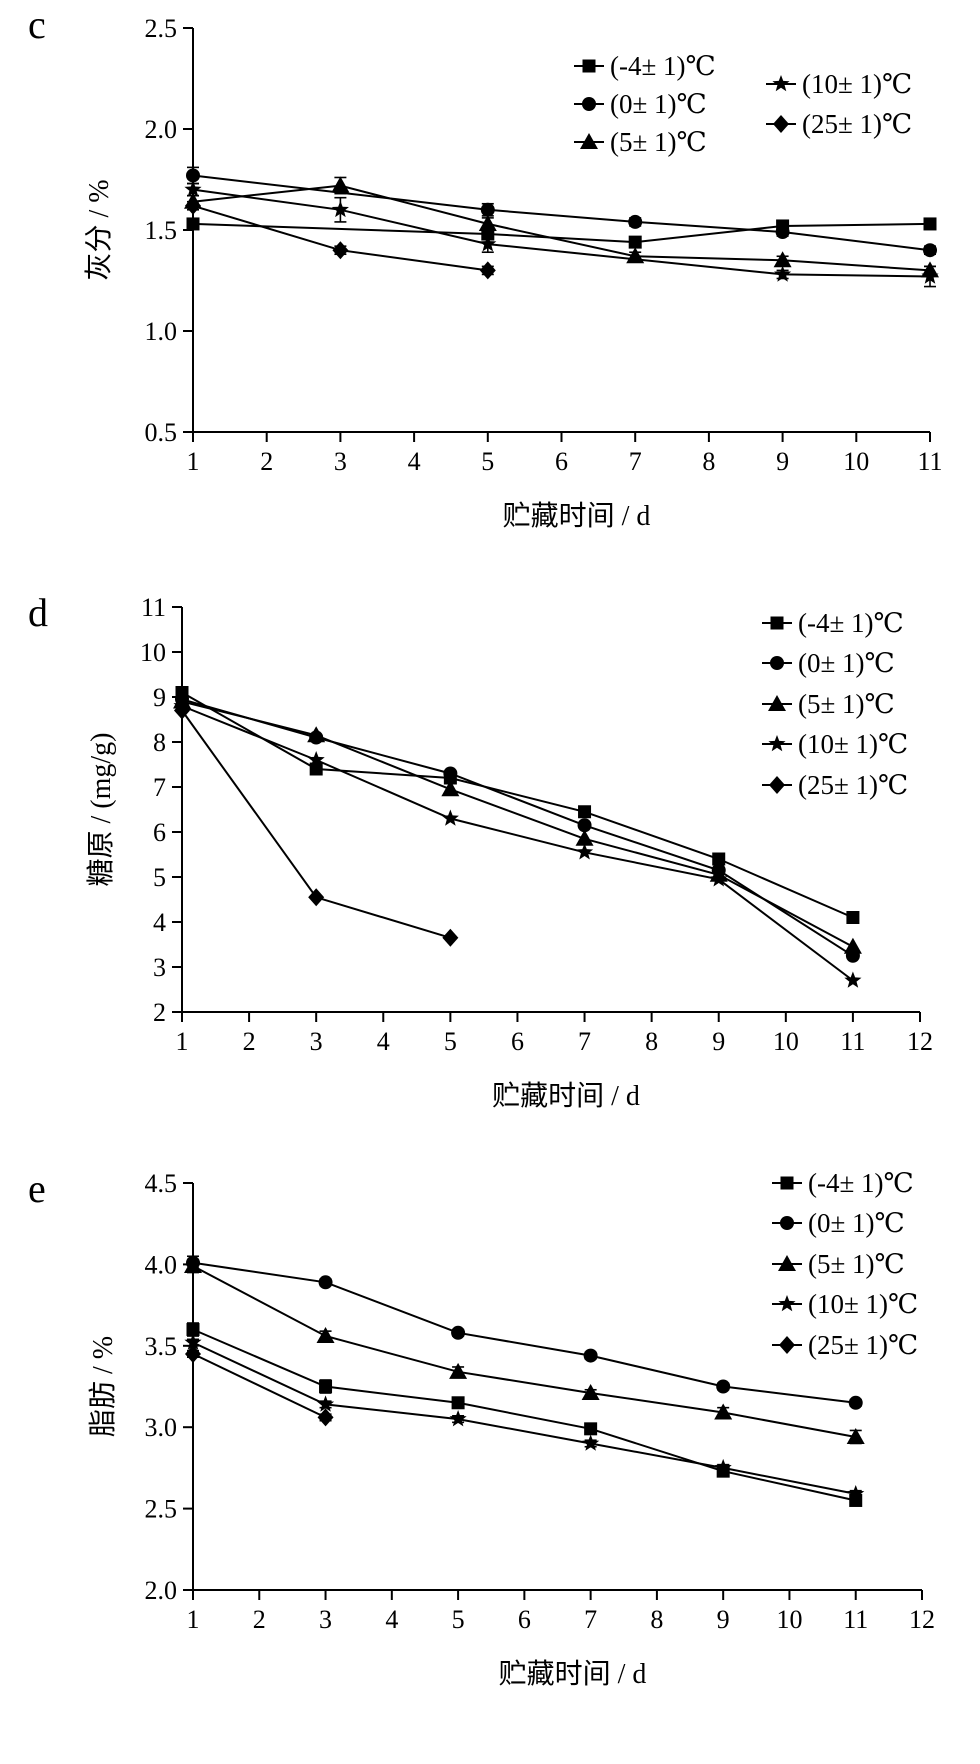 The height and width of the screenshot is (1764, 980). Describe the element at coordinates (159, 967) in the screenshot. I see `y-tick-label: 3` at that location.